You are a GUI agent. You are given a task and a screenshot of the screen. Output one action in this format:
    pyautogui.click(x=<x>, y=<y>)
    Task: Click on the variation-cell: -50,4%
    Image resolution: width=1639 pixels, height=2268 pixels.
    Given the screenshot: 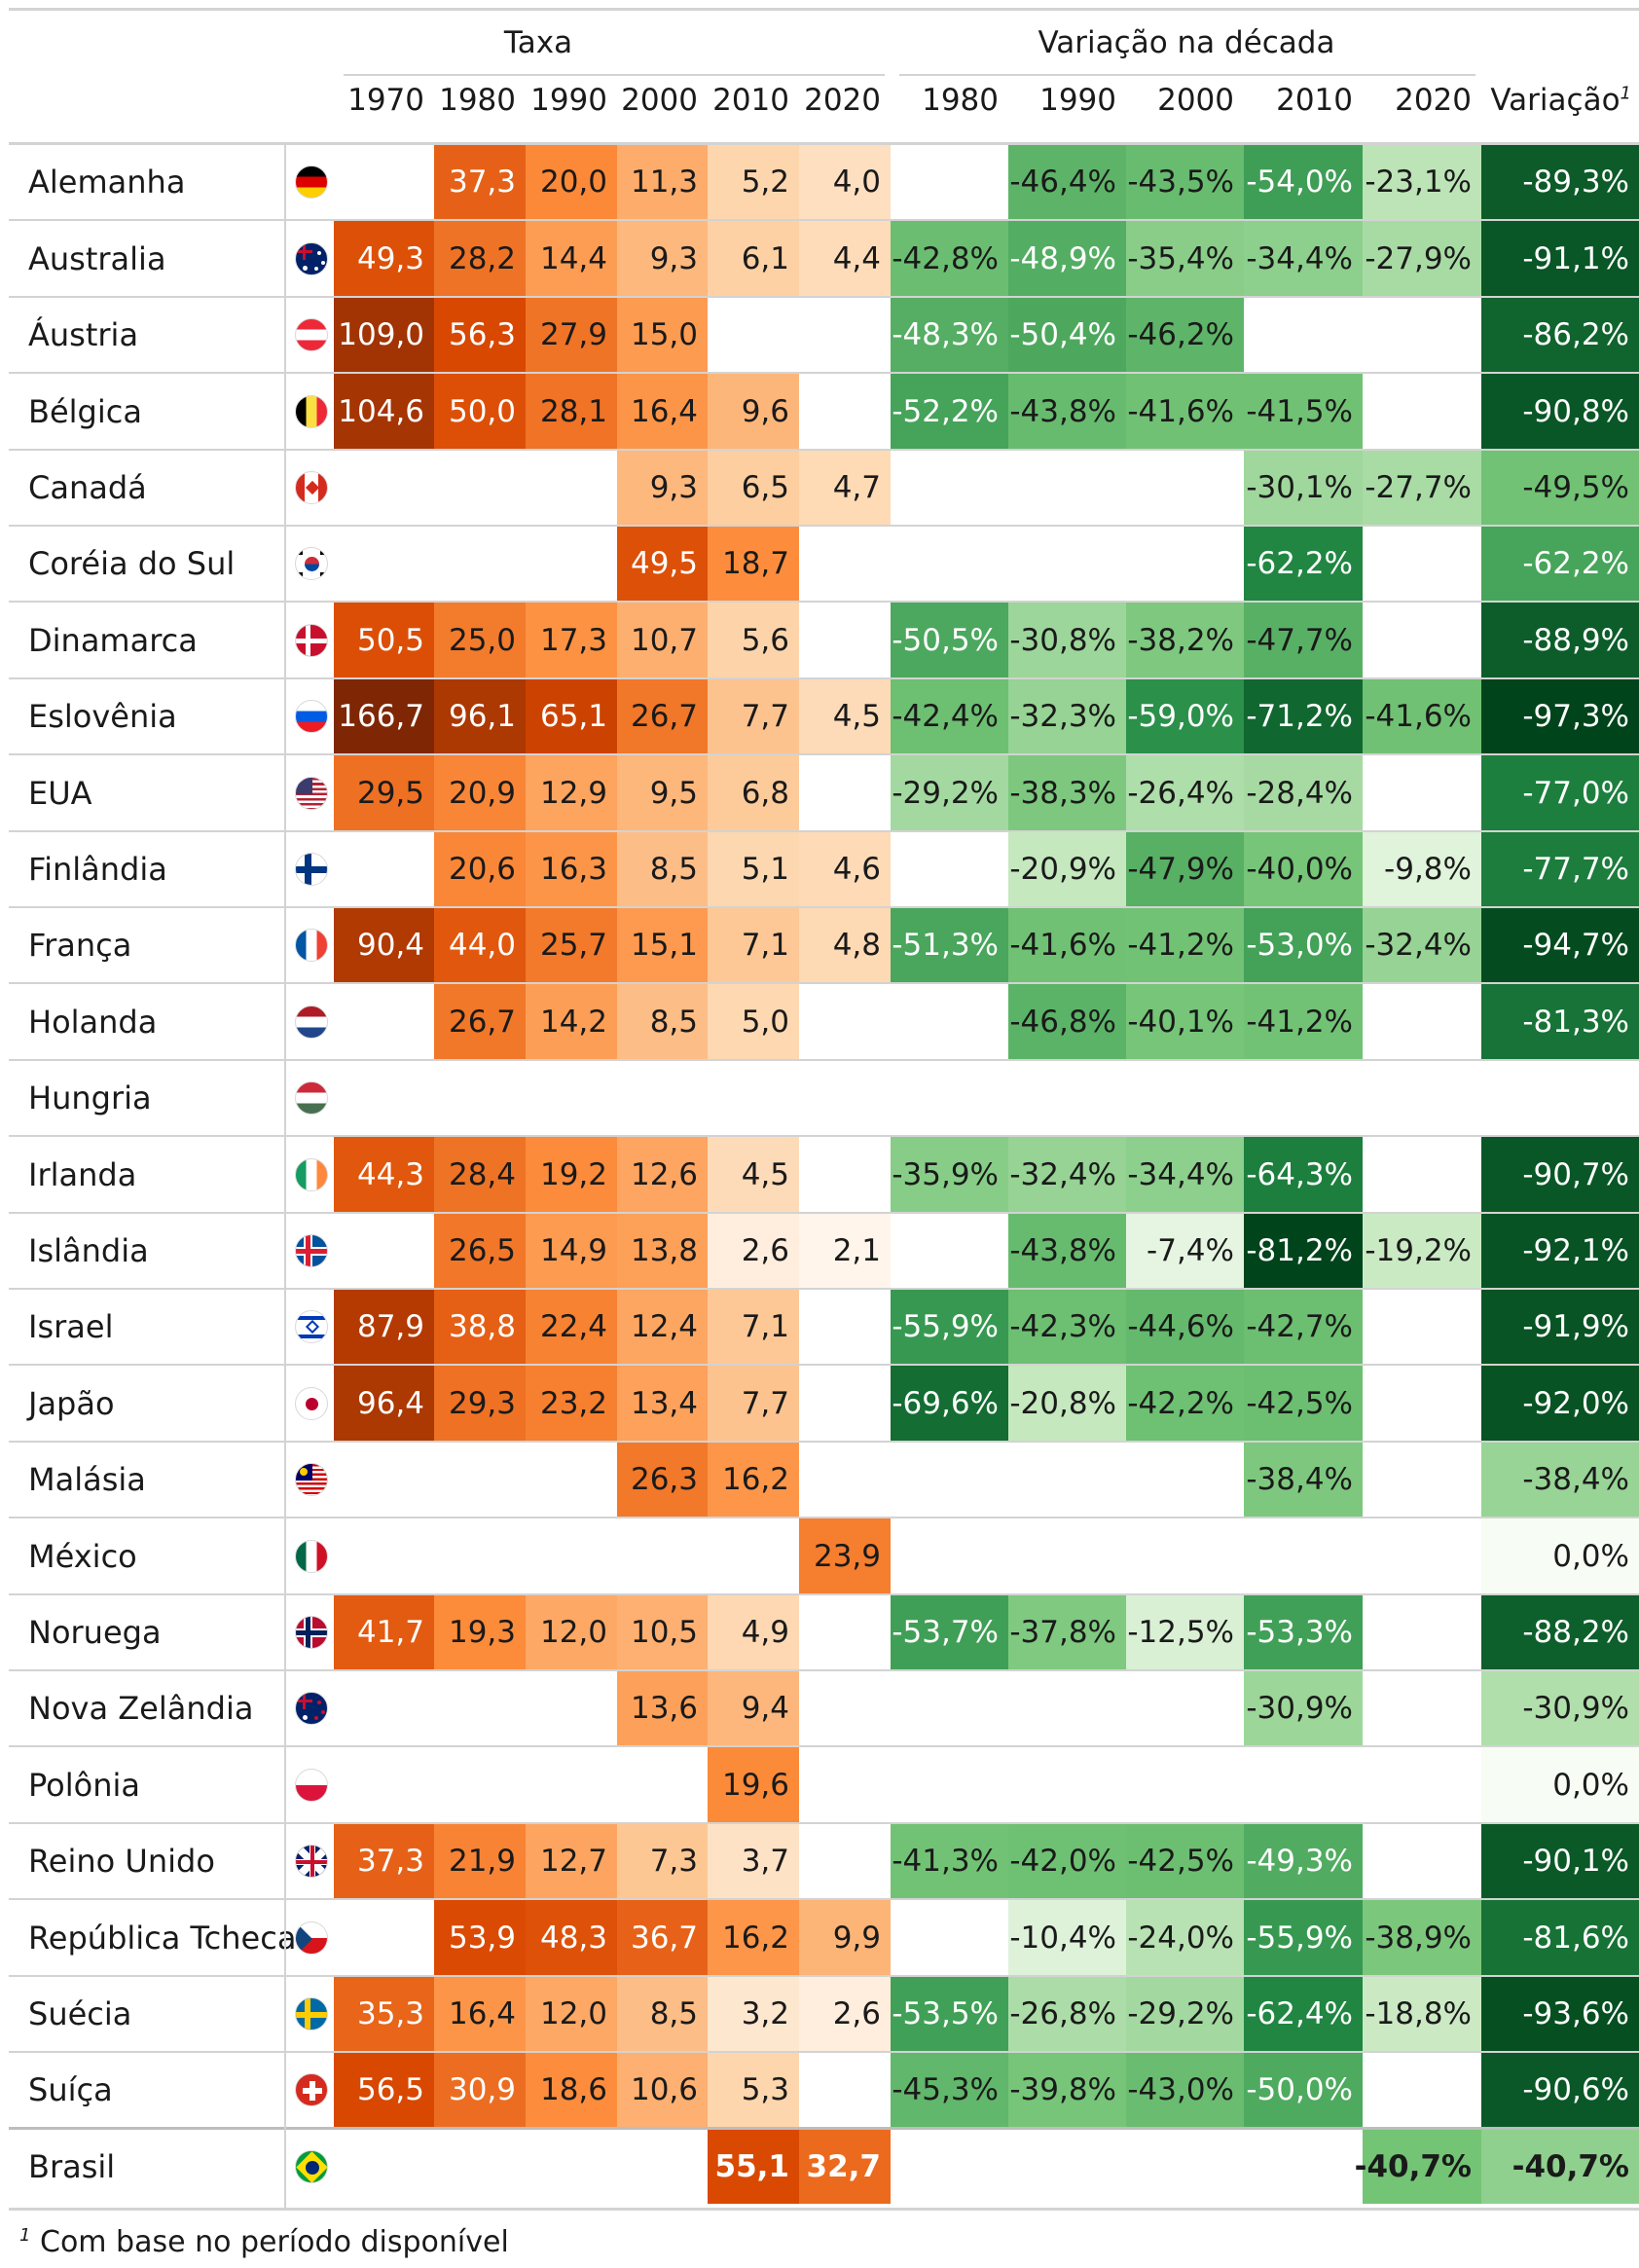 What is the action you would take?
    pyautogui.click(x=1067, y=335)
    